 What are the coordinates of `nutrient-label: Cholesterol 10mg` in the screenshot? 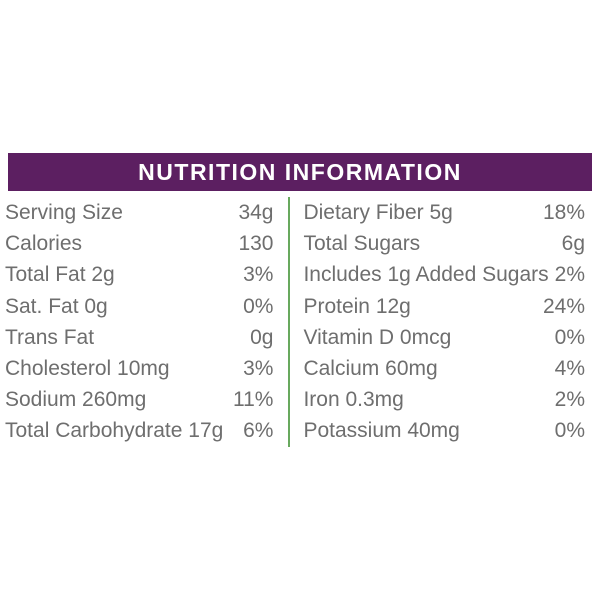 It's located at (87, 368).